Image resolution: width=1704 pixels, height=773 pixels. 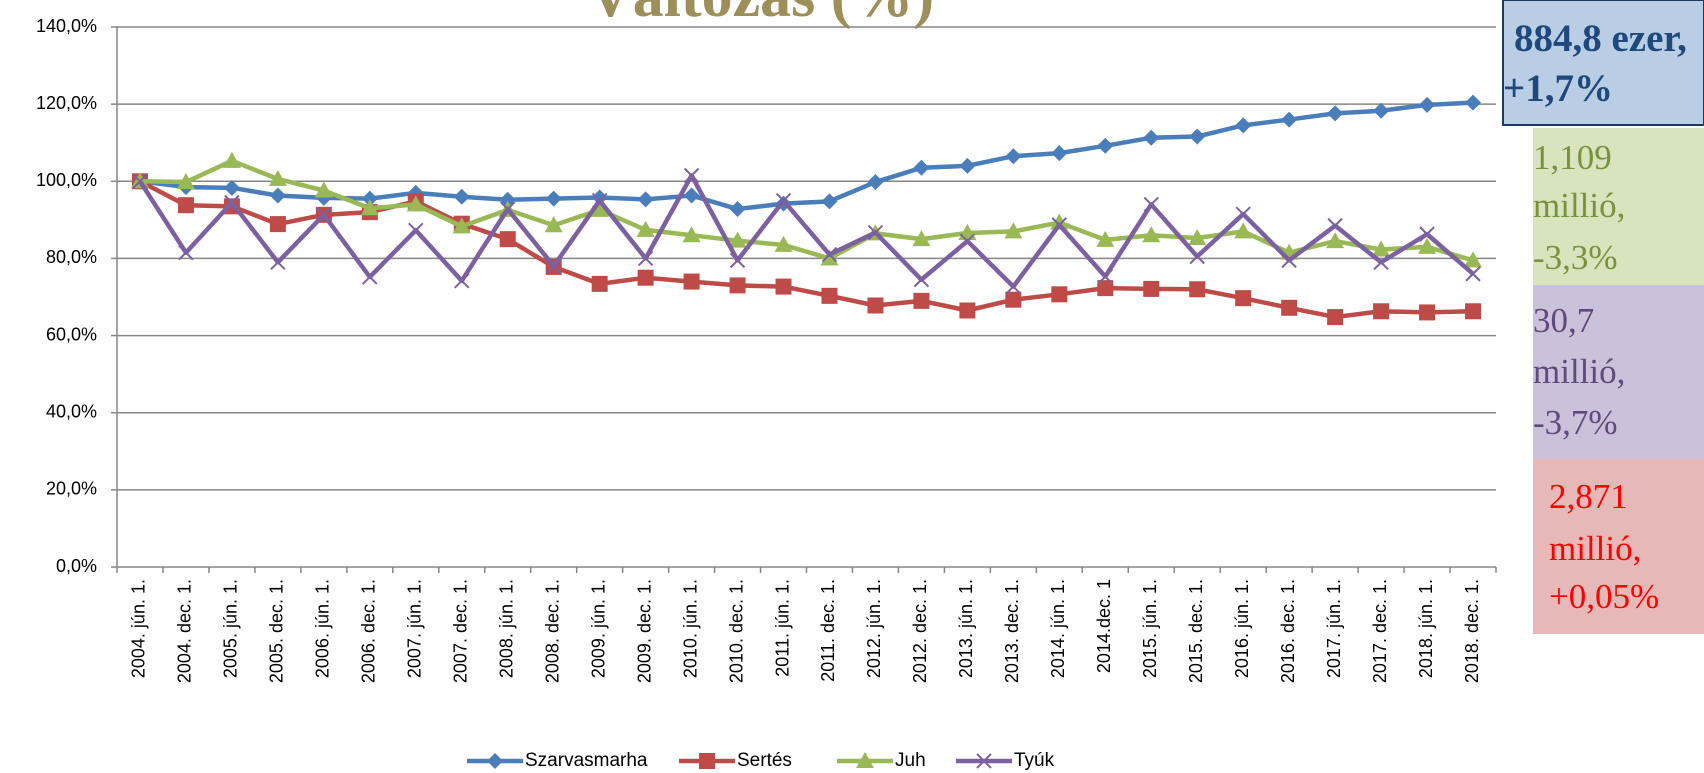 What do you see at coordinates (1288, 631) in the screenshot?
I see `x-tick-label: 2016. dec. 1.` at bounding box center [1288, 631].